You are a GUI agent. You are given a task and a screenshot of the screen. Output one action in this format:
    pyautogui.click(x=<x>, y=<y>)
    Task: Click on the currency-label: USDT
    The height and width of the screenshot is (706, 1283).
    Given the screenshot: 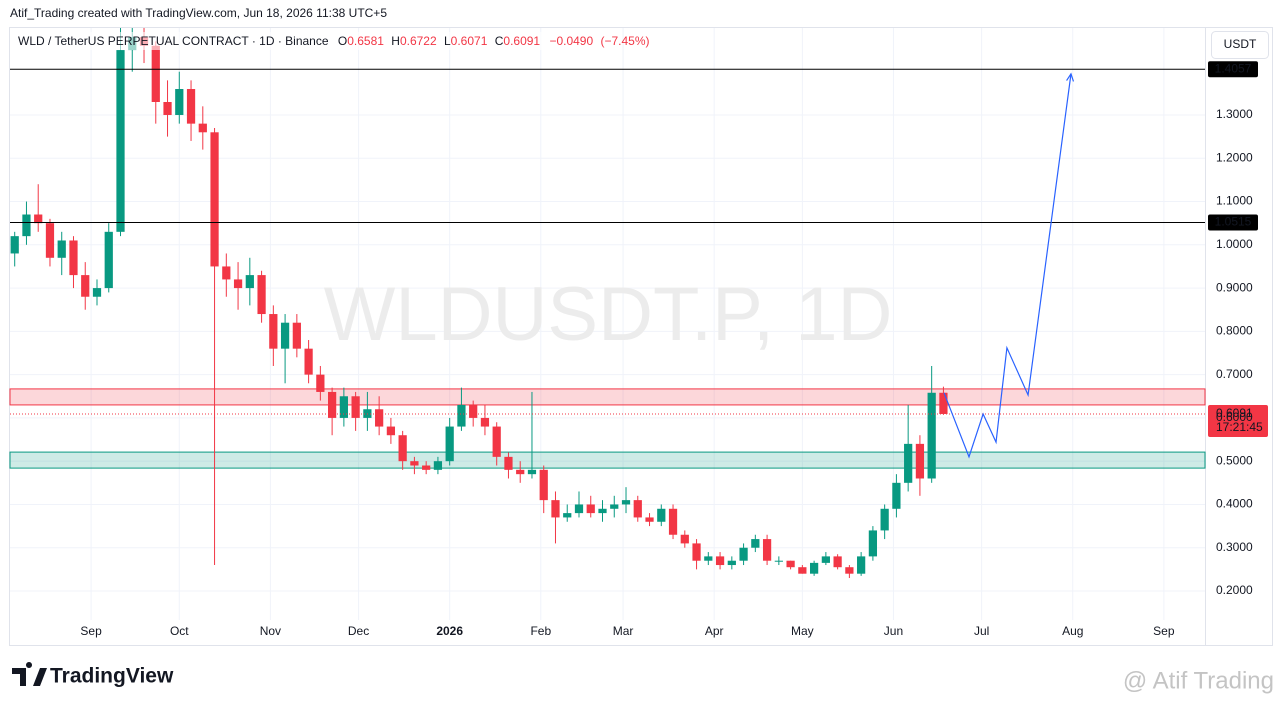 What is the action you would take?
    pyautogui.click(x=1240, y=44)
    